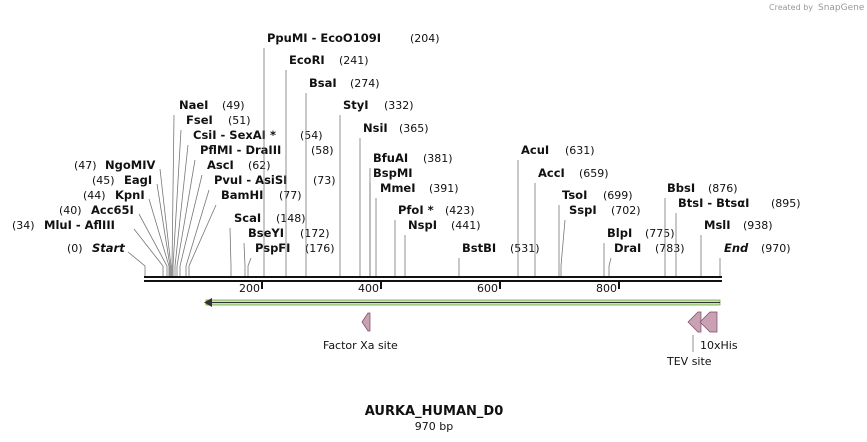  Describe the element at coordinates (360, 345) in the screenshot. I see `feature-label: Factor Xa site` at that location.